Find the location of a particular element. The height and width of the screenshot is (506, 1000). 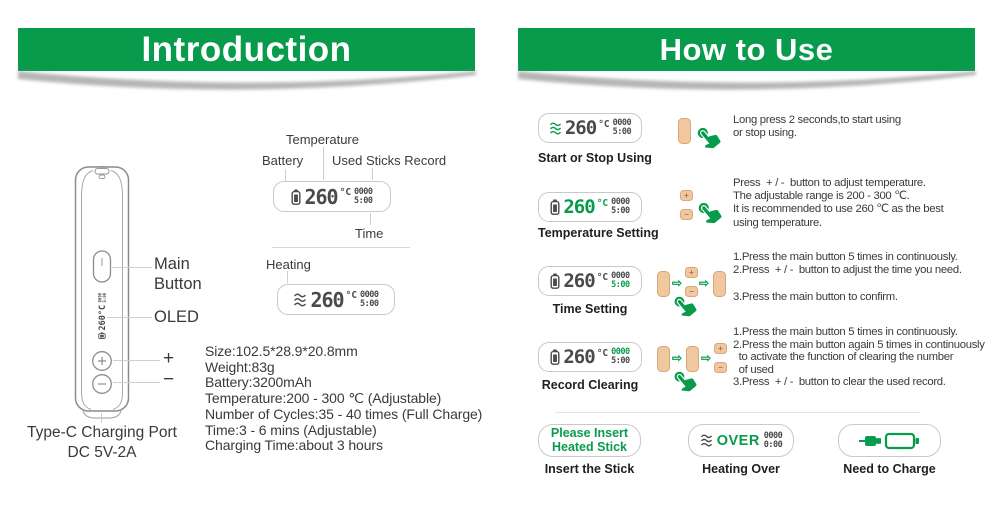

main-button-label-line1: Main is located at coordinates (172, 264).